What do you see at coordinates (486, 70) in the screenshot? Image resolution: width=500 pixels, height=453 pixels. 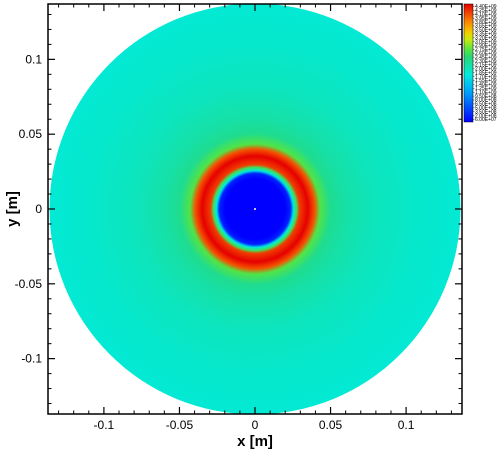 I see `legend-label: 2.00E+09` at bounding box center [486, 70].